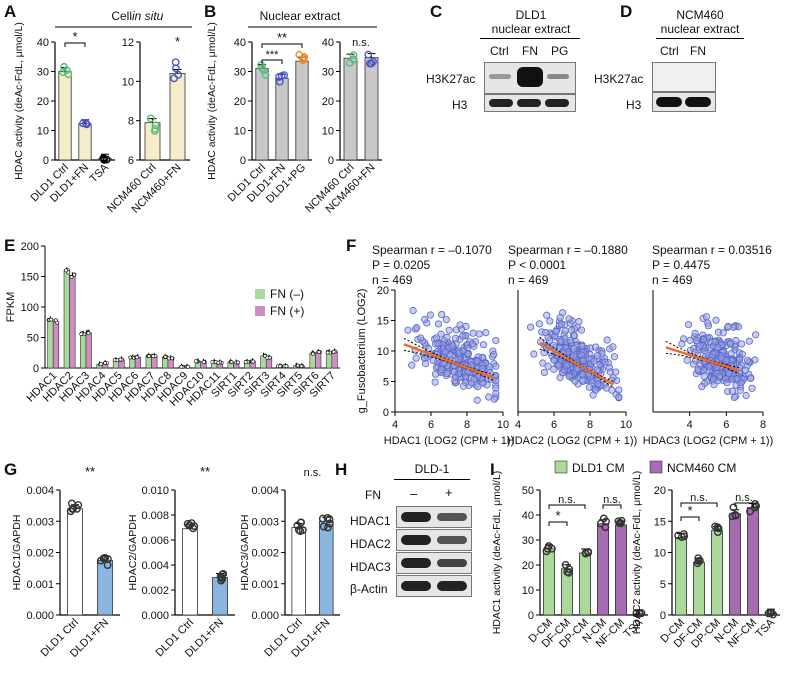 Image resolution: width=786 pixels, height=687 pixels. I want to click on f-ci-lower, so click(449, 365).